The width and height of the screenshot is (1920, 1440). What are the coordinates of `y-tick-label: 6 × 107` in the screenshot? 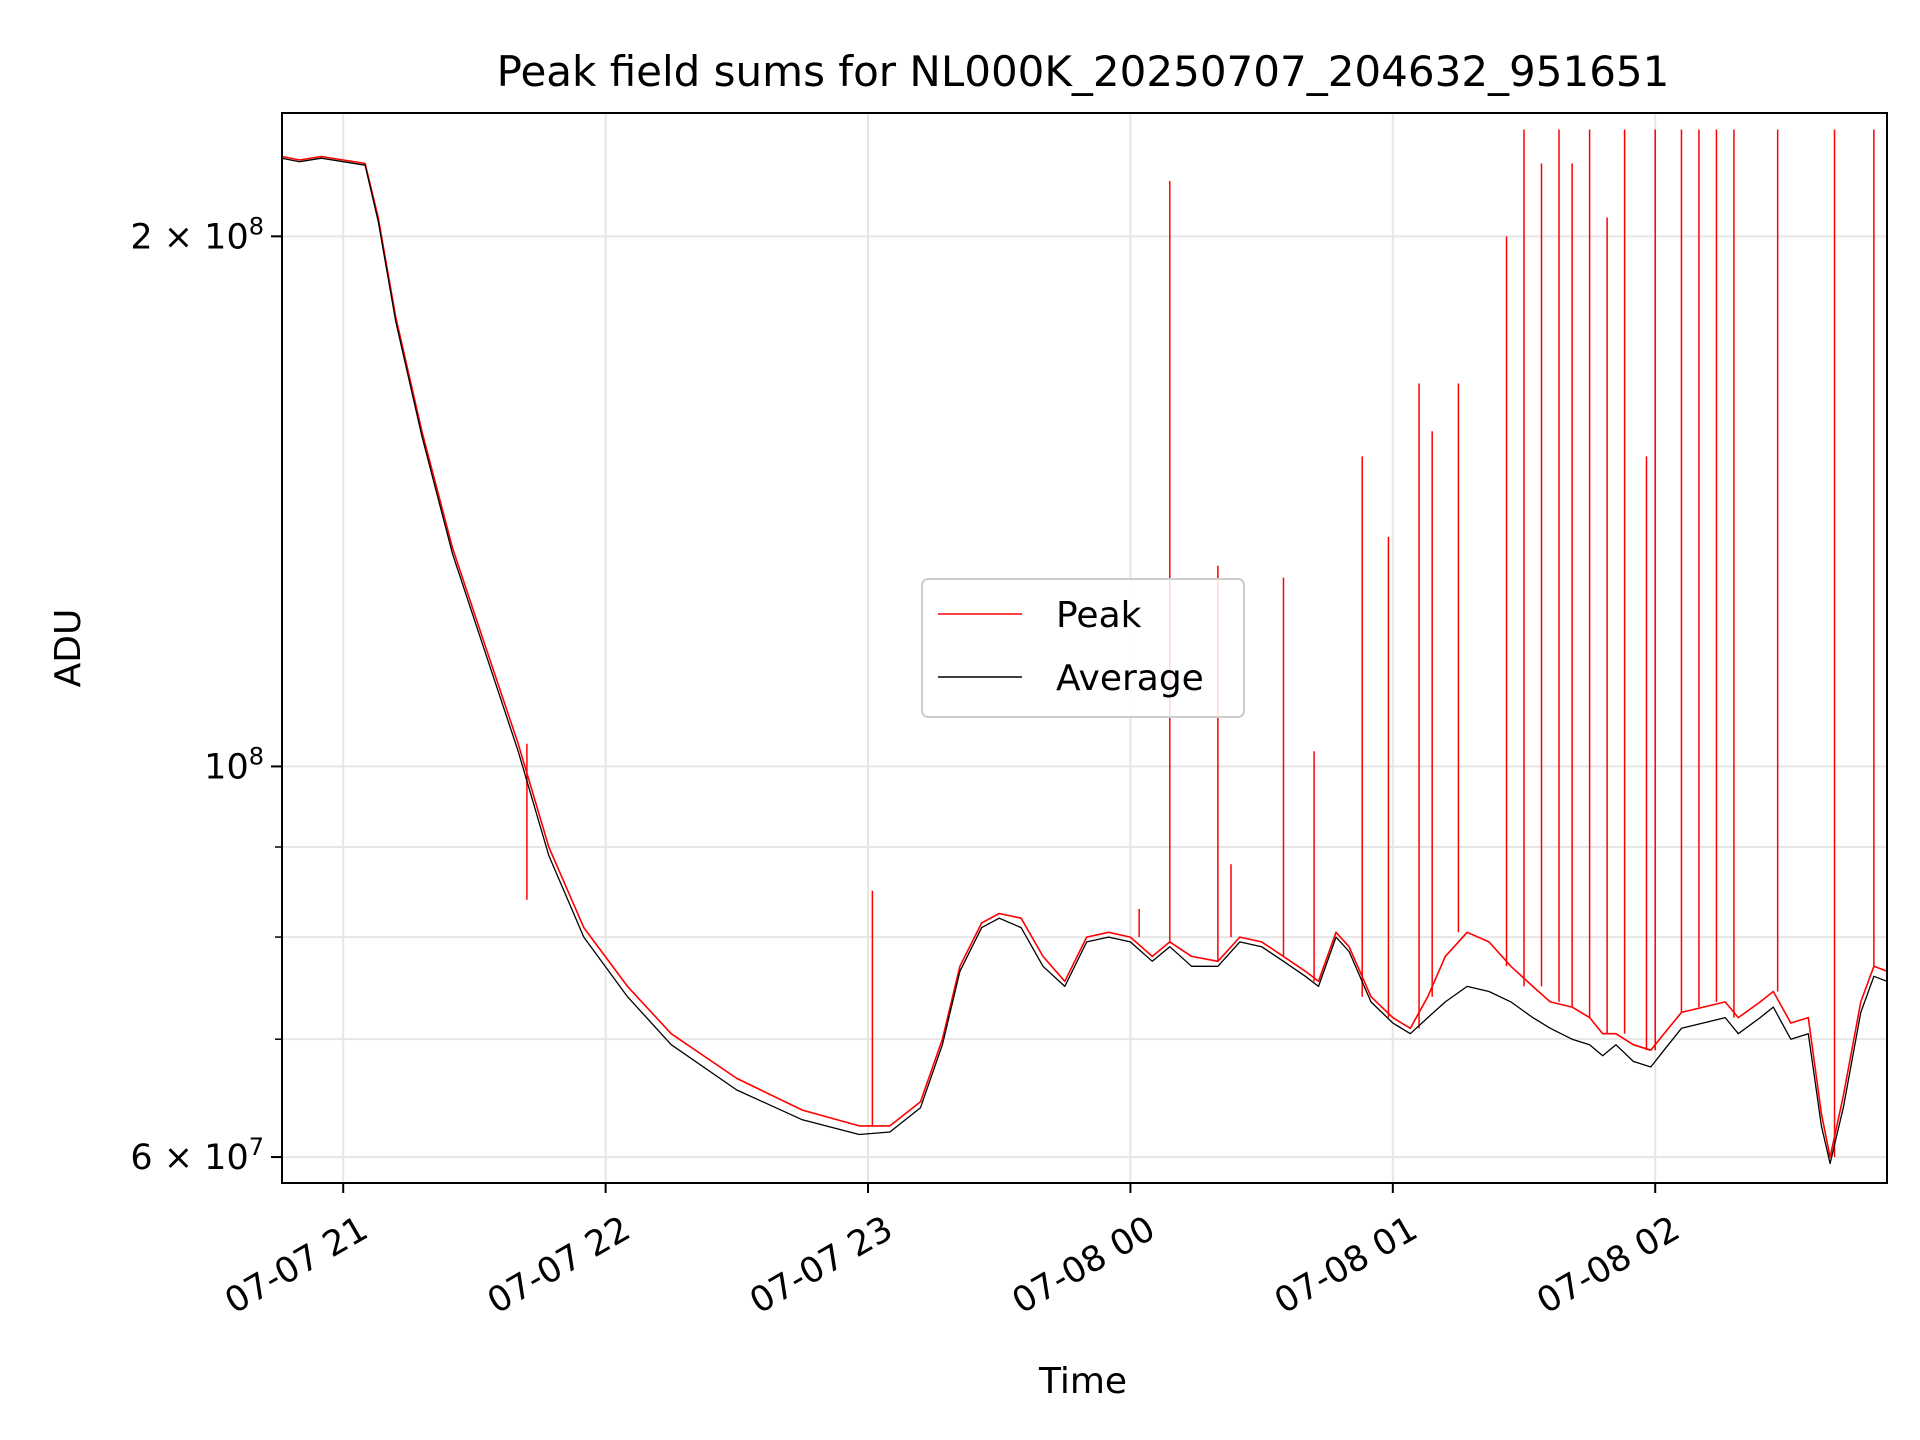 It's located at (197, 1155).